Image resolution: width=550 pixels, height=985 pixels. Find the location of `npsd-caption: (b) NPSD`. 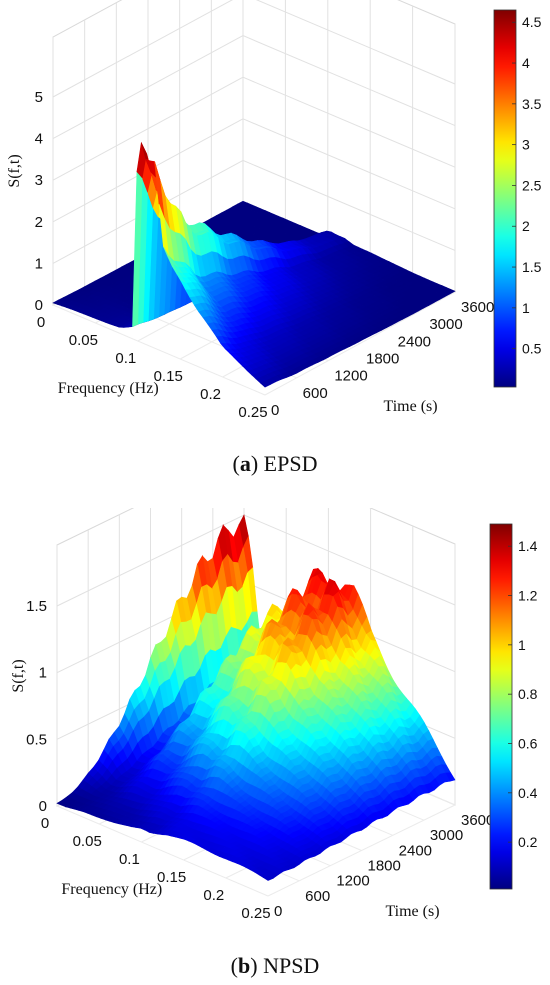

npsd-caption: (b) NPSD is located at coordinates (275, 965).